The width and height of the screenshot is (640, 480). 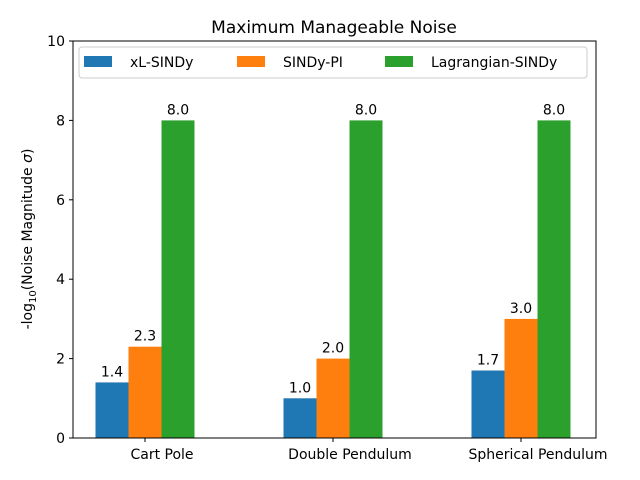 What do you see at coordinates (112, 372) in the screenshot?
I see `data-label: 1.4` at bounding box center [112, 372].